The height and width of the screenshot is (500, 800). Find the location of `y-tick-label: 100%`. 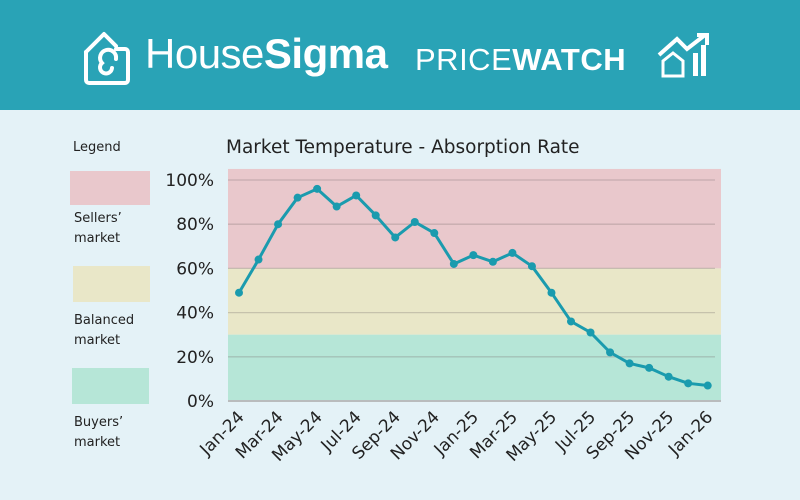

y-tick-label: 100% is located at coordinates (189, 181).